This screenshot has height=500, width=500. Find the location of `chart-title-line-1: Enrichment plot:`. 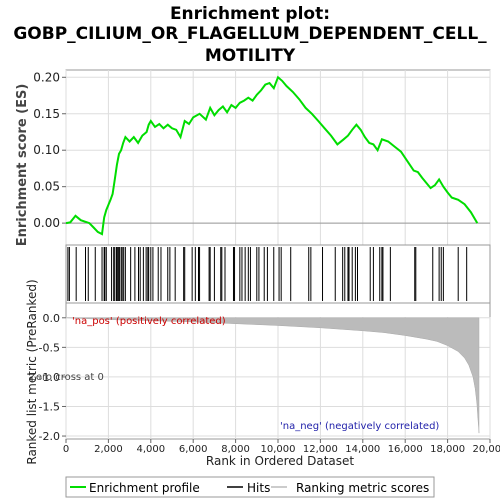

chart-title-line-1: Enrichment plot: is located at coordinates (250, 14).